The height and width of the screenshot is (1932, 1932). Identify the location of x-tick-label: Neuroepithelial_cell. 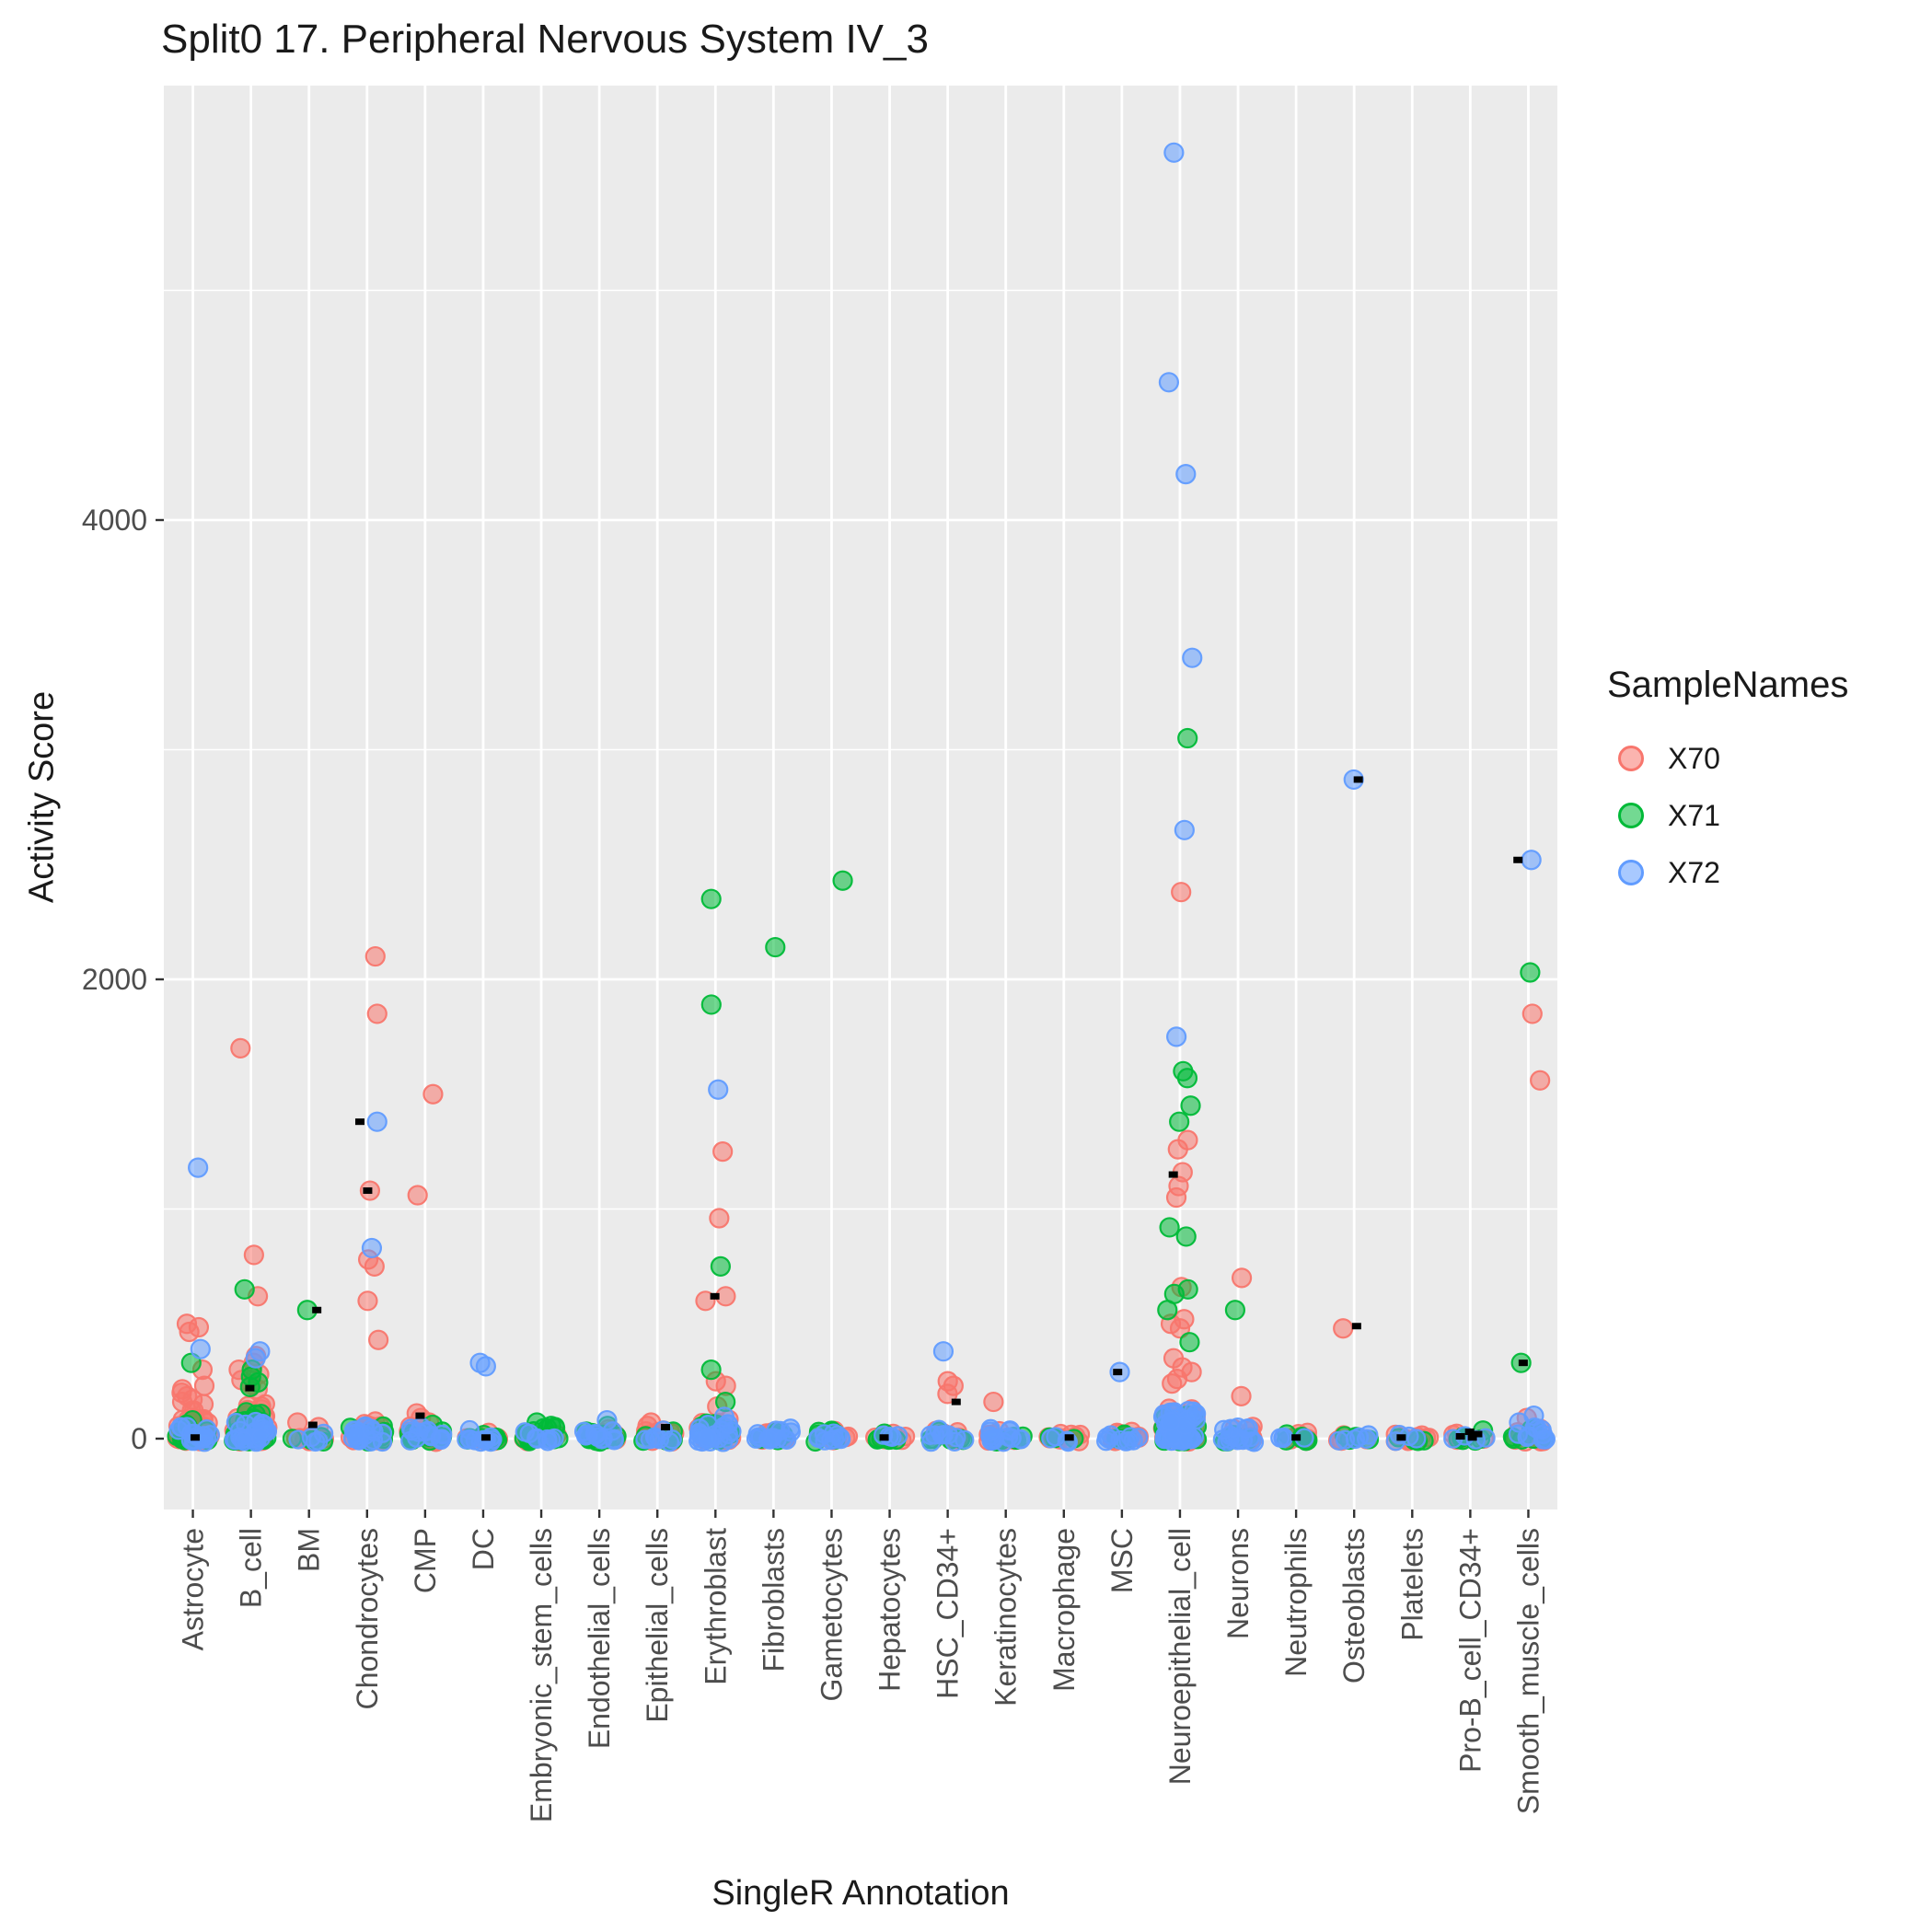
(1180, 1657).